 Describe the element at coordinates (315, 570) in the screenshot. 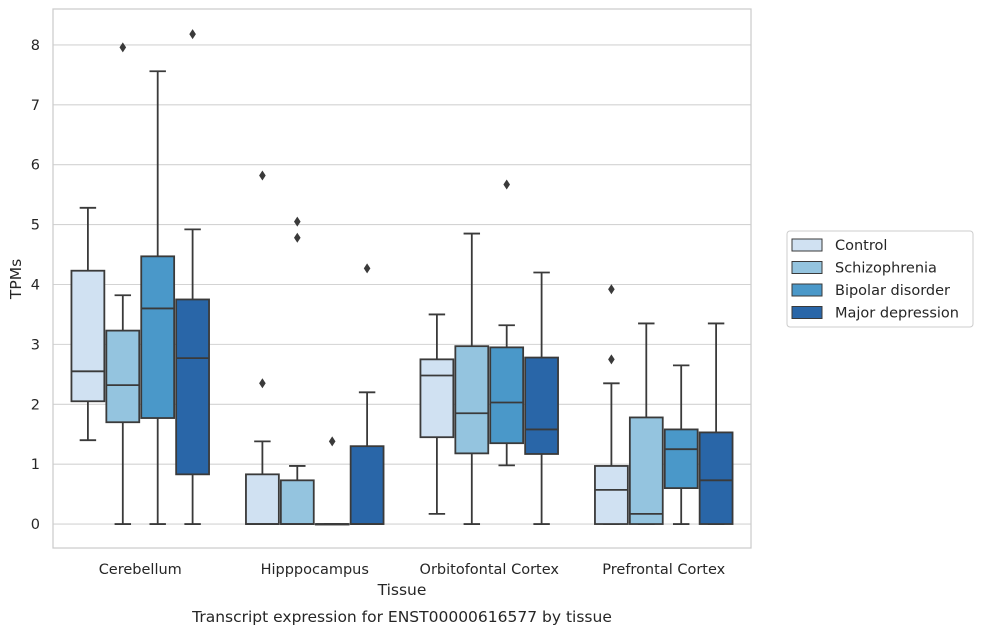

I see `x-tick-label: Hipppocampus` at that location.